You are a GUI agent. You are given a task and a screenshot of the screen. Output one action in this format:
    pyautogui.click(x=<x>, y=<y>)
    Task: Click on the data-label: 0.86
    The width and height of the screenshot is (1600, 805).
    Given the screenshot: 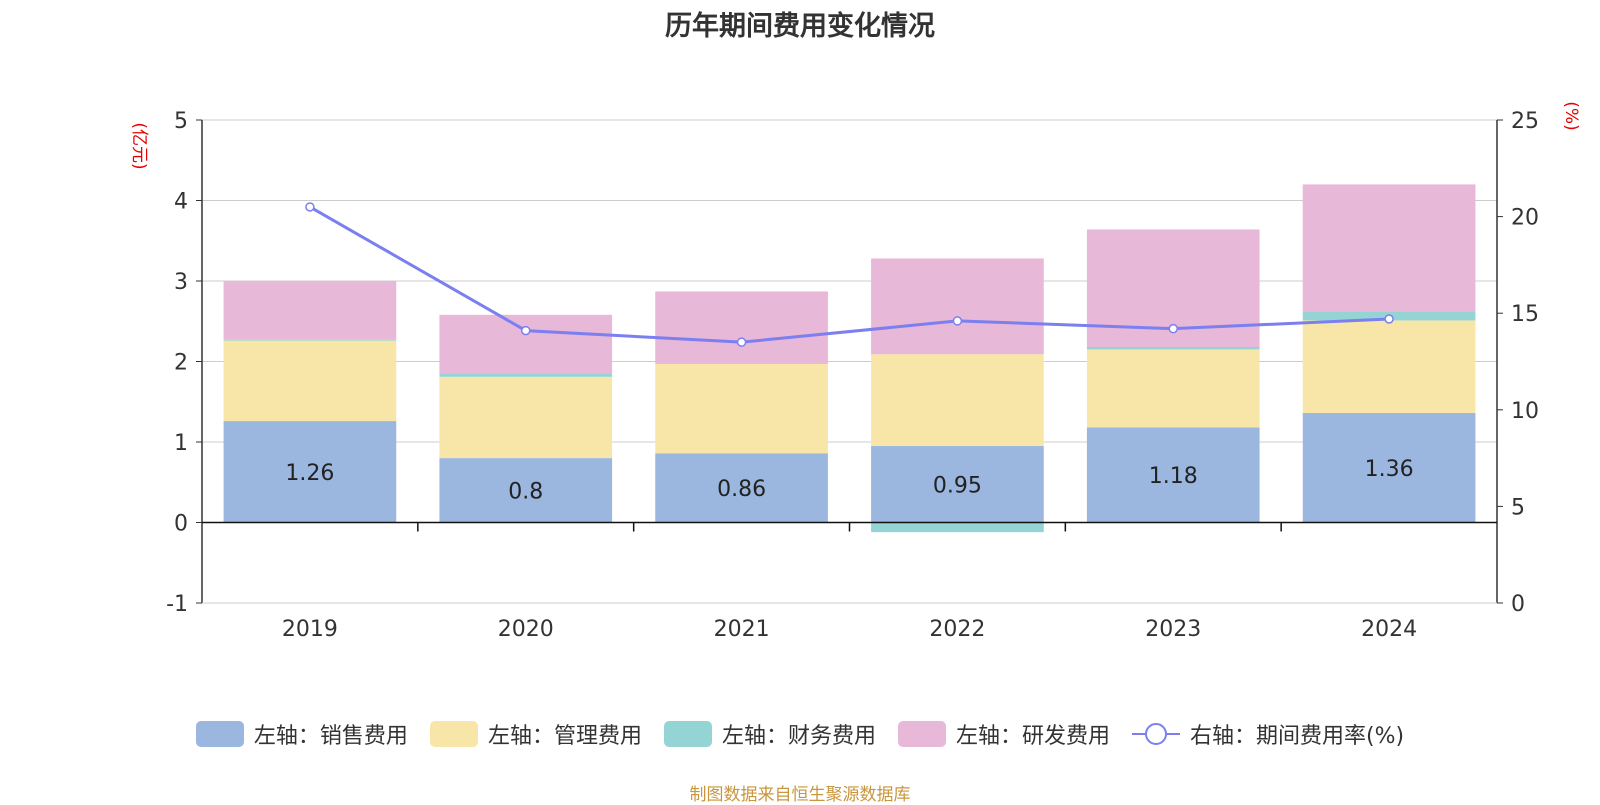 What is the action you would take?
    pyautogui.click(x=741, y=489)
    